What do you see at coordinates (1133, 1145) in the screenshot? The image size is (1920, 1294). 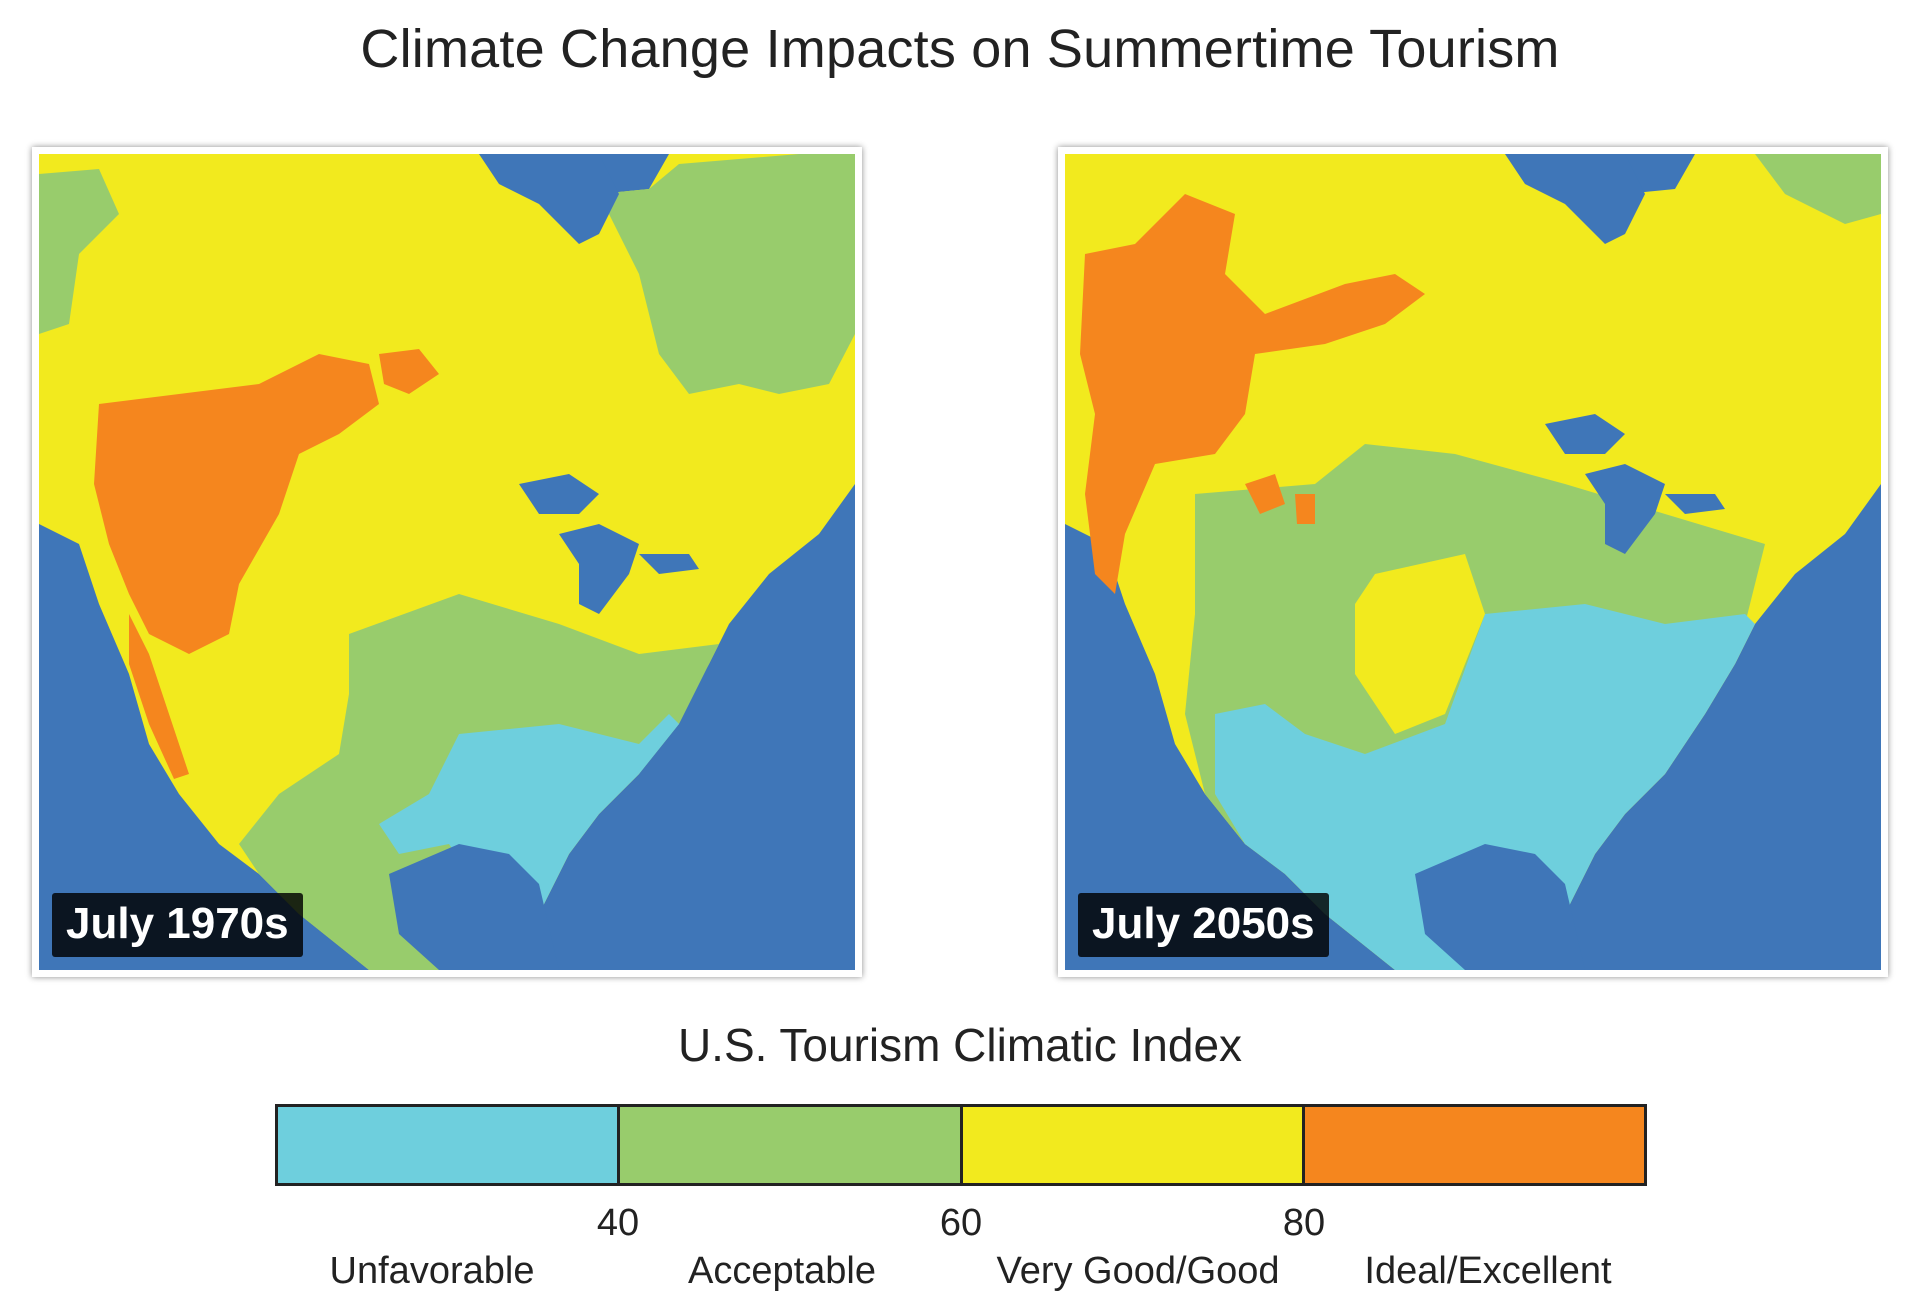 I see `legend-swatch-very-good` at bounding box center [1133, 1145].